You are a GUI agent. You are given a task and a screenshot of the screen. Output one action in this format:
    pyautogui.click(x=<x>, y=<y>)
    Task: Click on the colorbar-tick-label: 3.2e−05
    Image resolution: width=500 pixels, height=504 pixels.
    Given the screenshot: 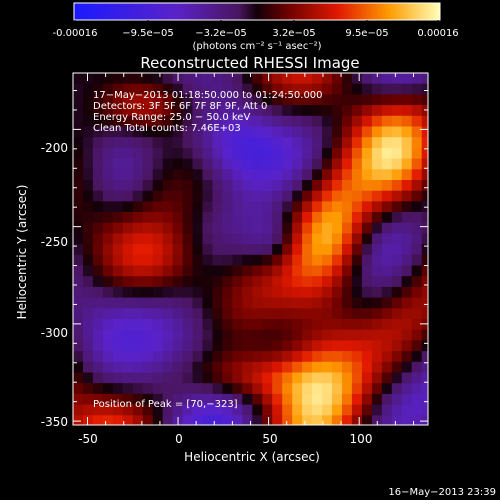 What is the action you would take?
    pyautogui.click(x=293, y=33)
    